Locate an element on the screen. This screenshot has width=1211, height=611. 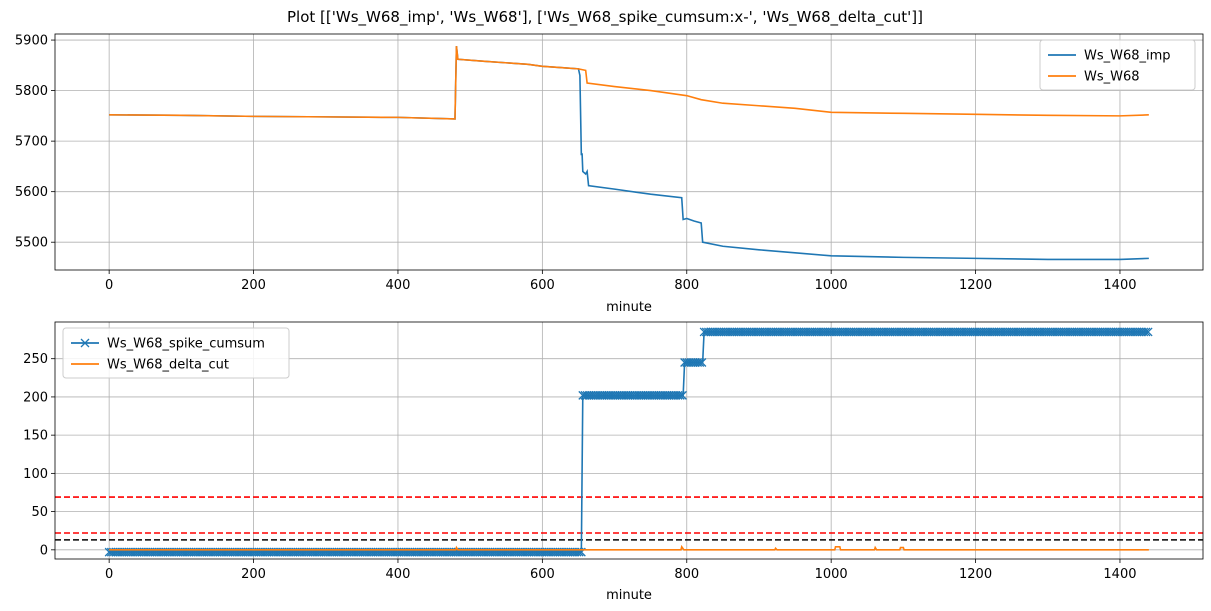
x-tick-label: 600 is located at coordinates (542, 285).